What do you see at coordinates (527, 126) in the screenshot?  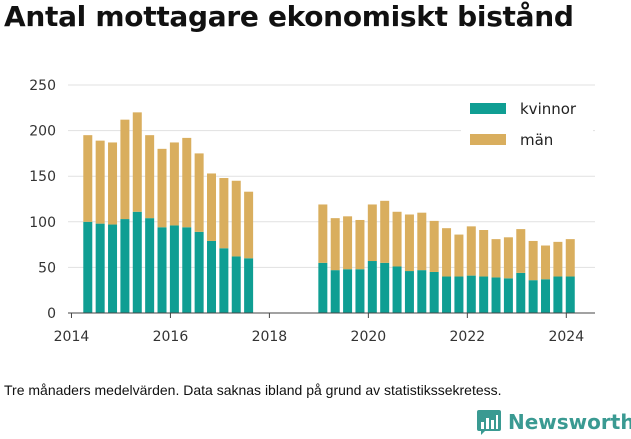 I see `legend: kvinnor män` at bounding box center [527, 126].